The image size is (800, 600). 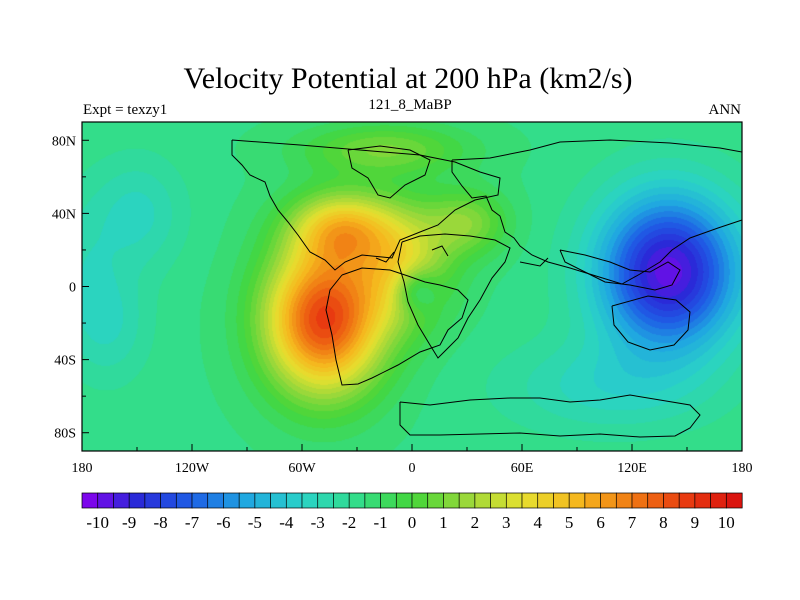 I want to click on colorbar-label: 0, so click(x=412, y=522).